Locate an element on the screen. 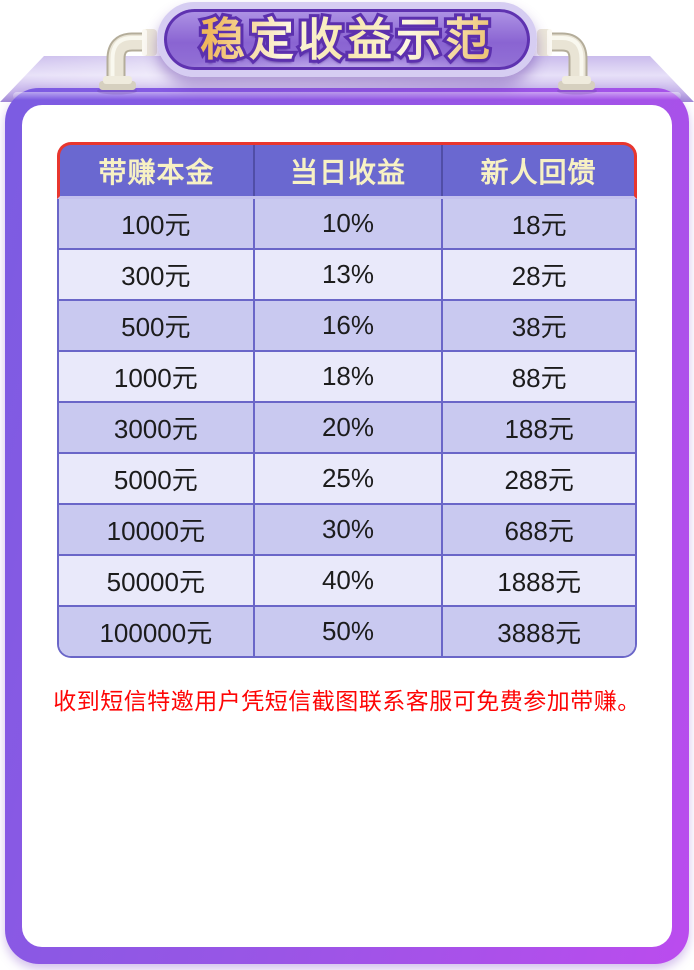  table-cell: 18% is located at coordinates (347, 376).